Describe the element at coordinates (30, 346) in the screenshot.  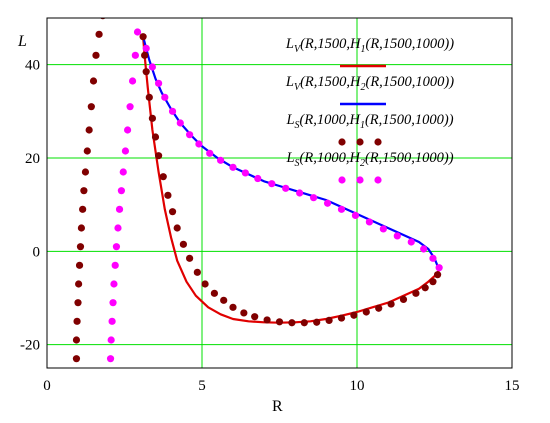
I see `y-tick-label: -20` at that location.